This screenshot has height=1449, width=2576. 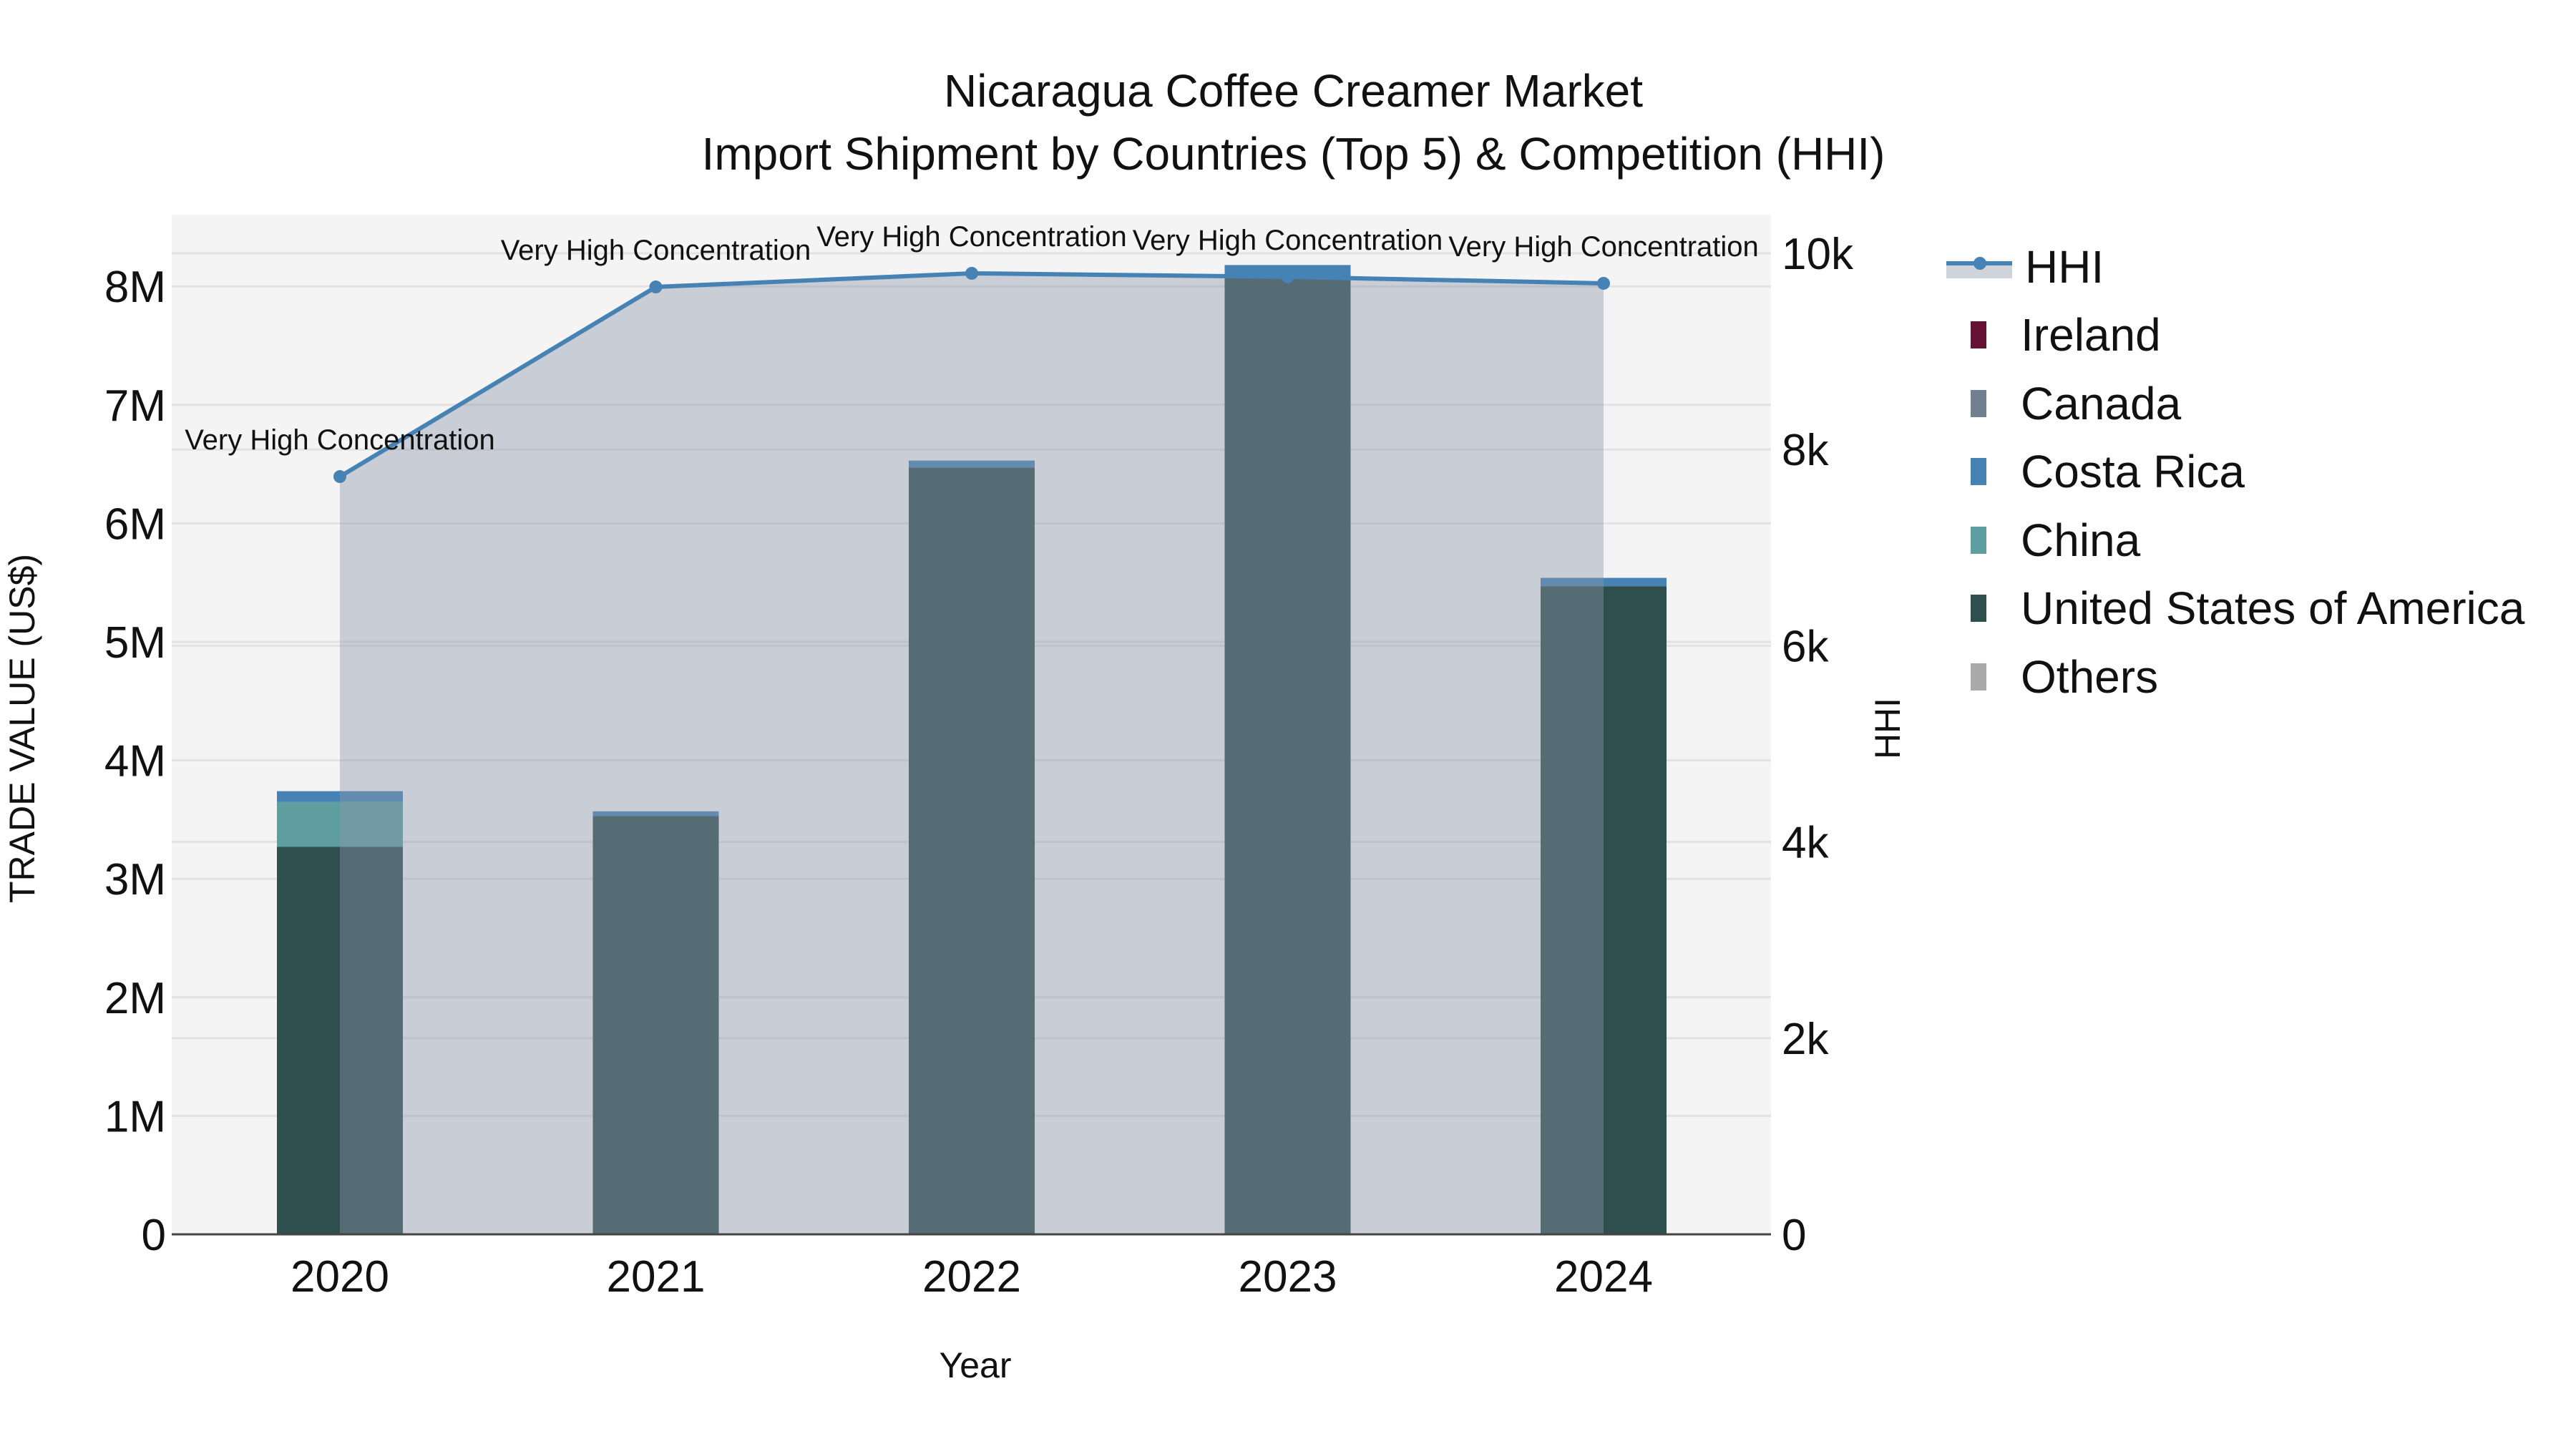 I want to click on legend-item-united-states-of-america: United States of America, so click(x=2235, y=609).